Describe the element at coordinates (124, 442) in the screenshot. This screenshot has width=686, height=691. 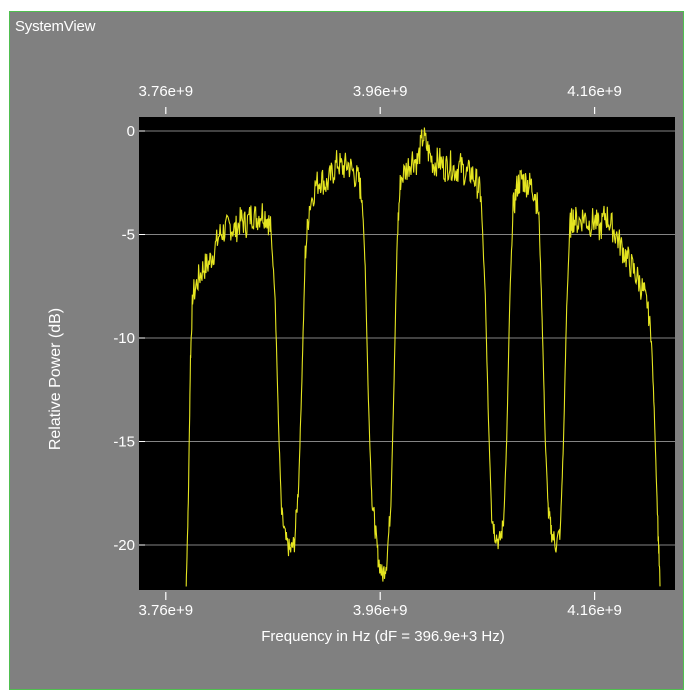
I see `y-tick-label-3: -15` at that location.